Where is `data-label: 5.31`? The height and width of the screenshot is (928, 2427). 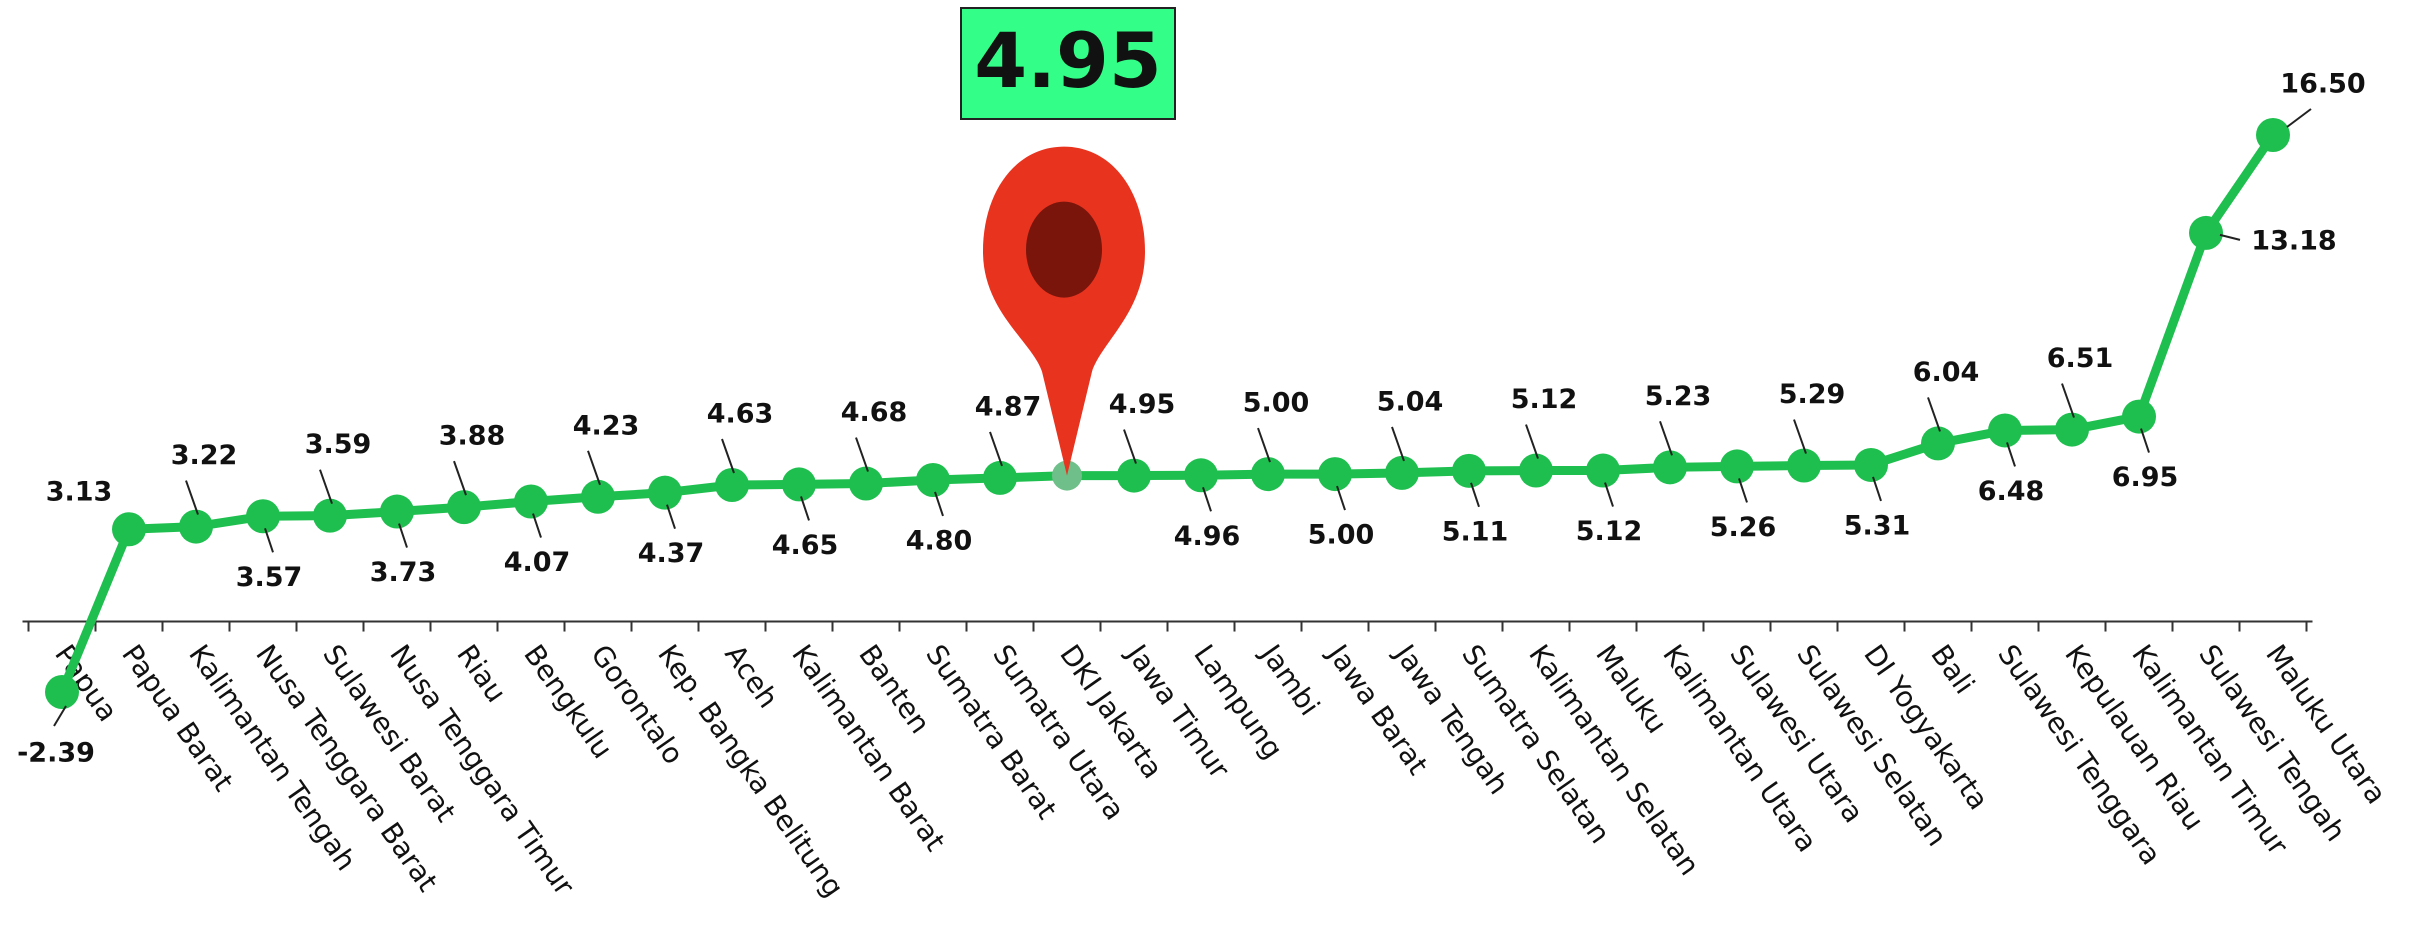 data-label: 5.31 is located at coordinates (1877, 525).